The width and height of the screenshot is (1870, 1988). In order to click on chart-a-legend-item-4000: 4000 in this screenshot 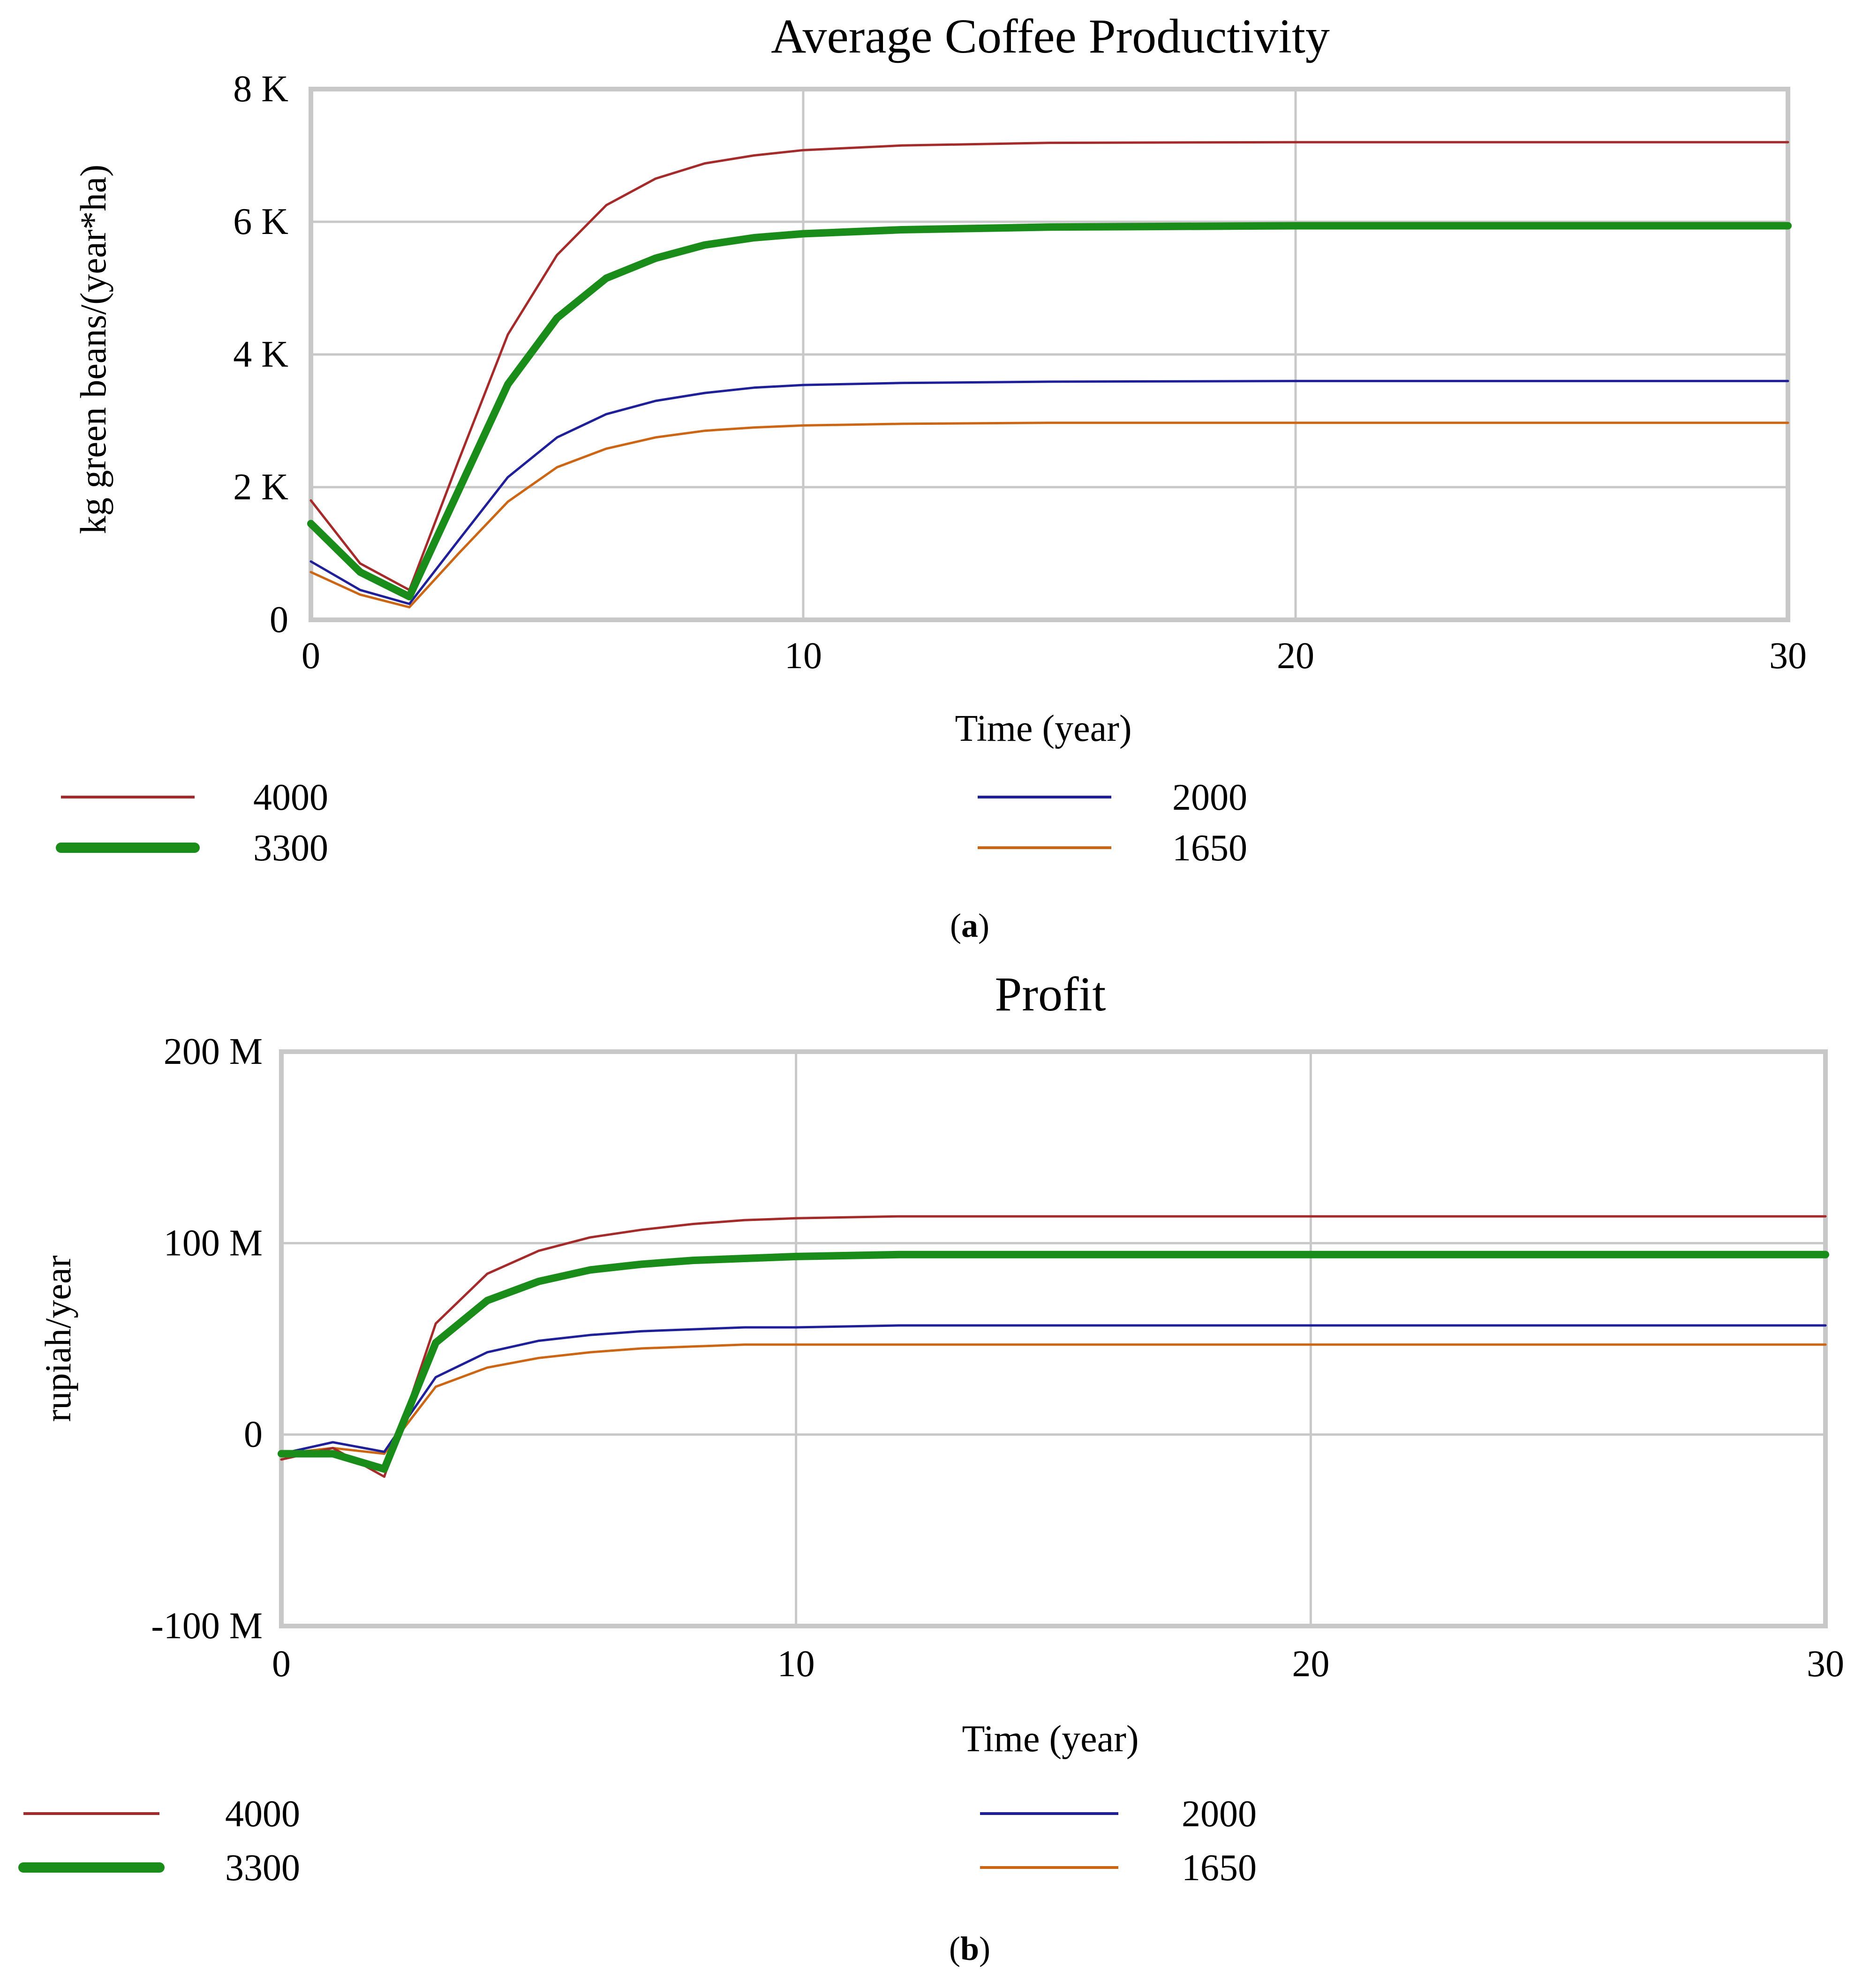, I will do `click(195, 797)`.